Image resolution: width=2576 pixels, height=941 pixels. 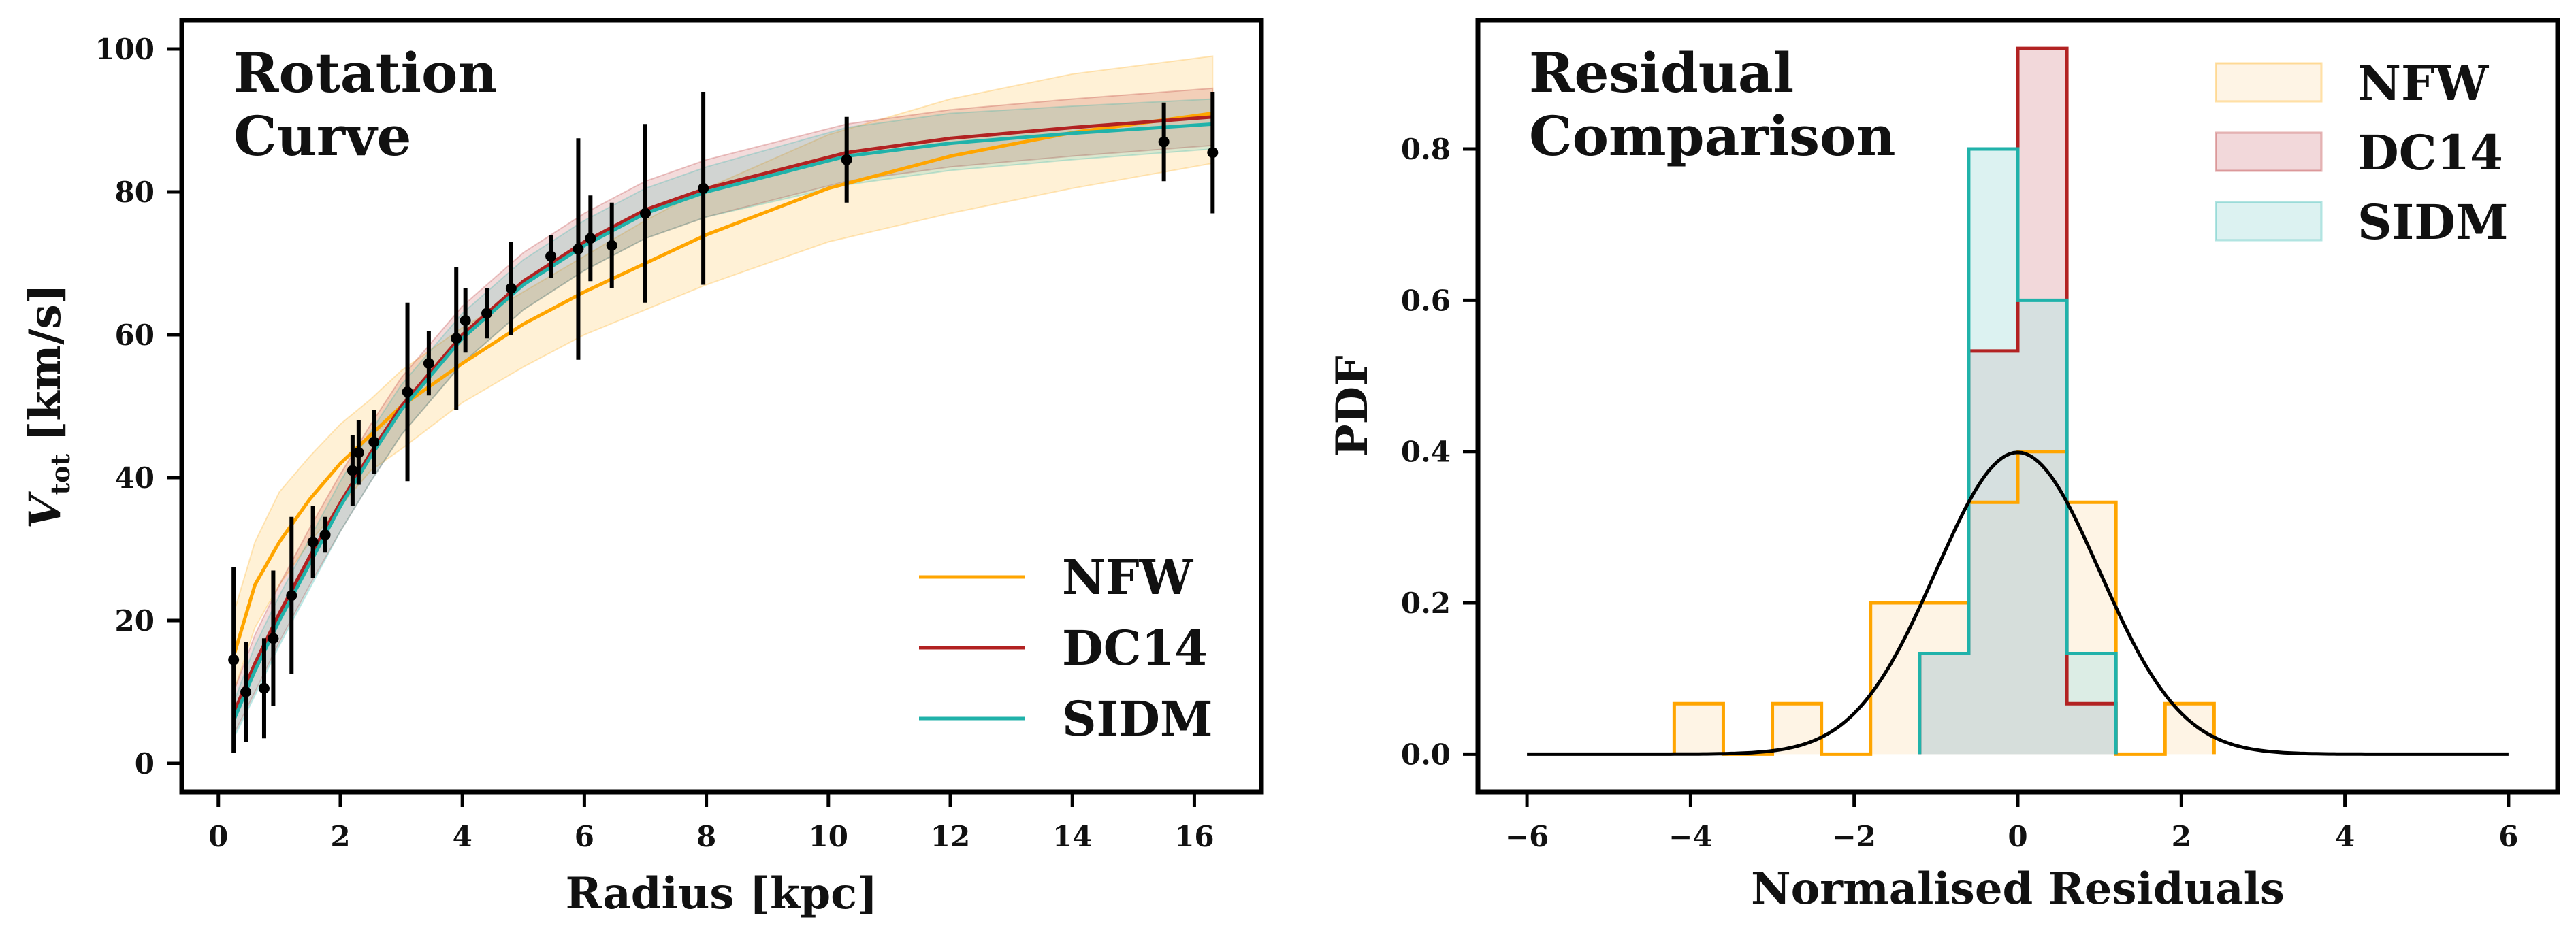 What do you see at coordinates (2018, 888) in the screenshot?
I see `x-axis-label: Normalised Residuals` at bounding box center [2018, 888].